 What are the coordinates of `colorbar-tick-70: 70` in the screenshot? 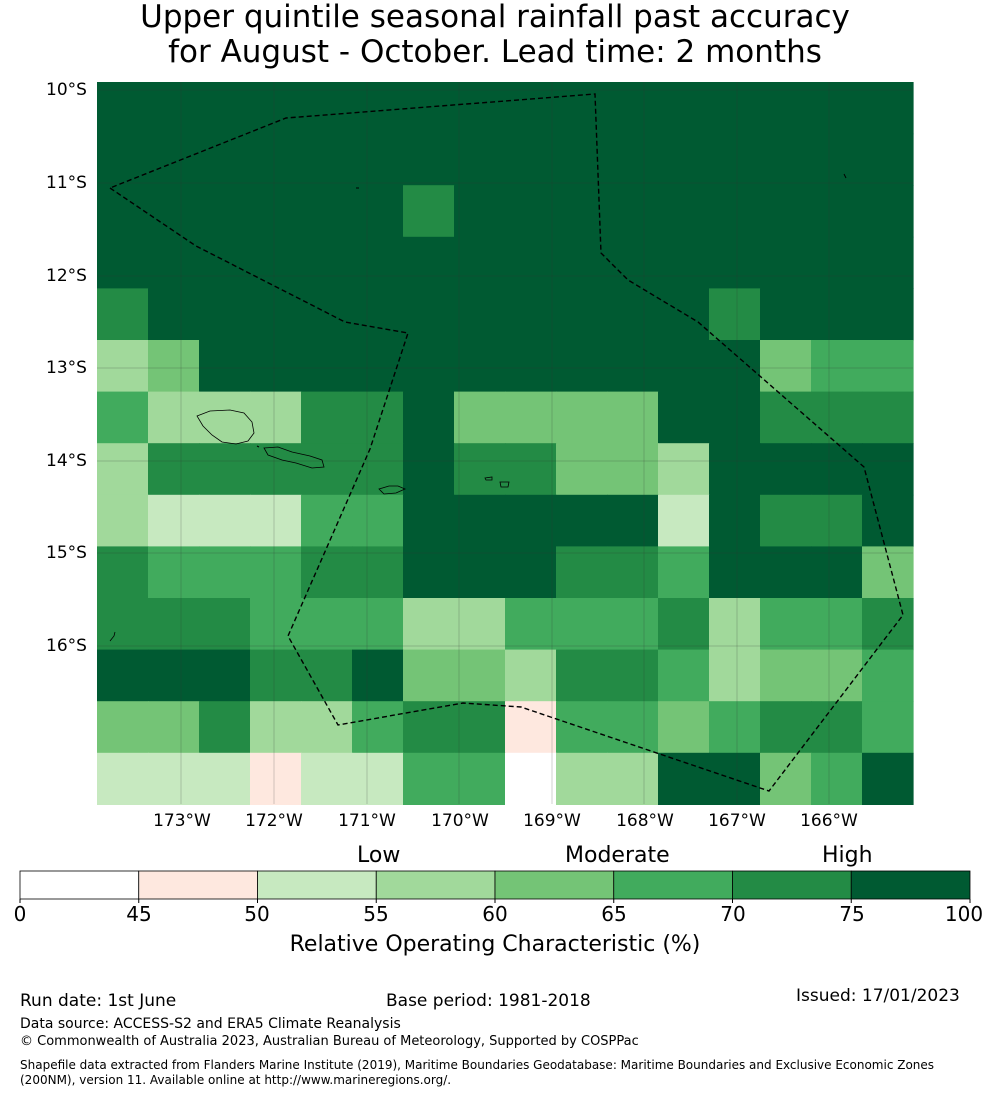 It's located at (733, 914).